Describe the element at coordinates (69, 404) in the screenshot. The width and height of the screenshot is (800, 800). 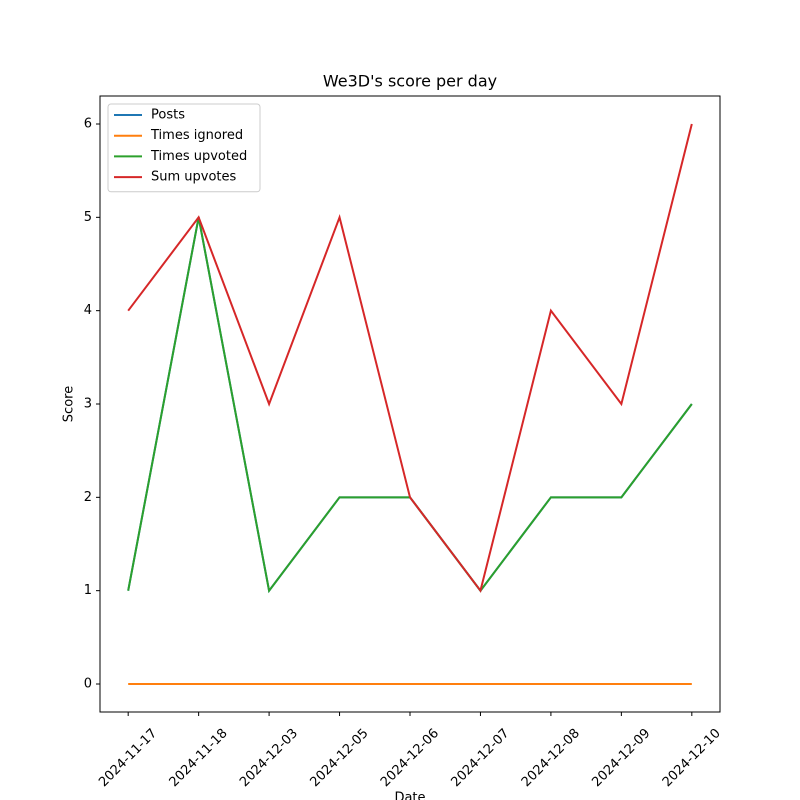
I see `y-axis-label: Score` at that location.